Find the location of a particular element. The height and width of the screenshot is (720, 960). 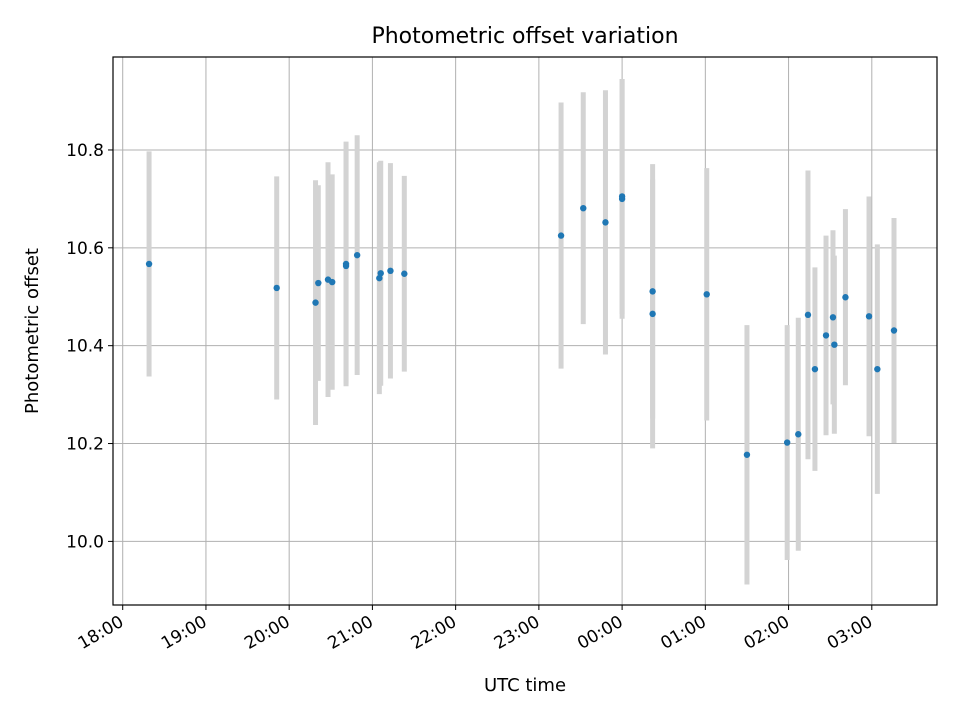

y-tick-label: 10.4 is located at coordinates (85, 347).